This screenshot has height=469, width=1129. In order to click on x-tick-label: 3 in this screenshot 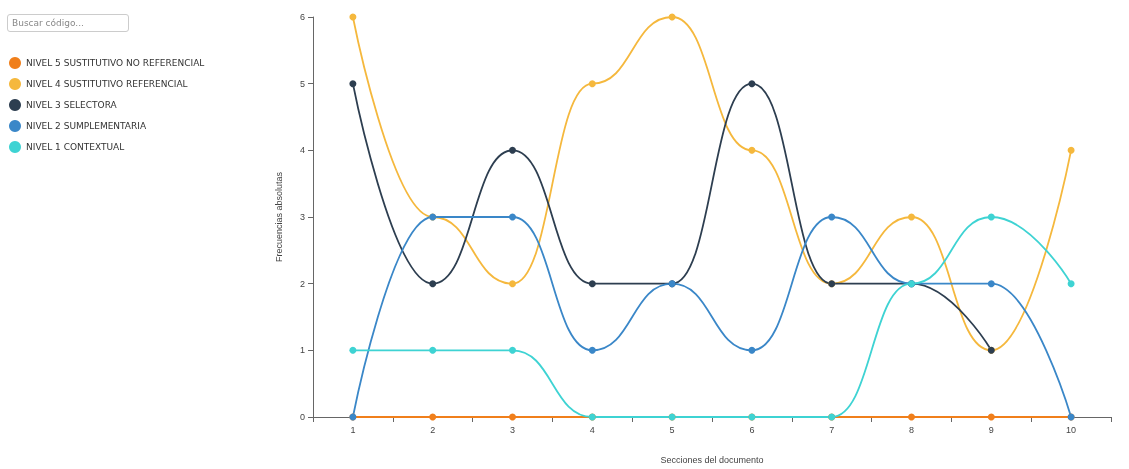, I will do `click(512, 429)`.